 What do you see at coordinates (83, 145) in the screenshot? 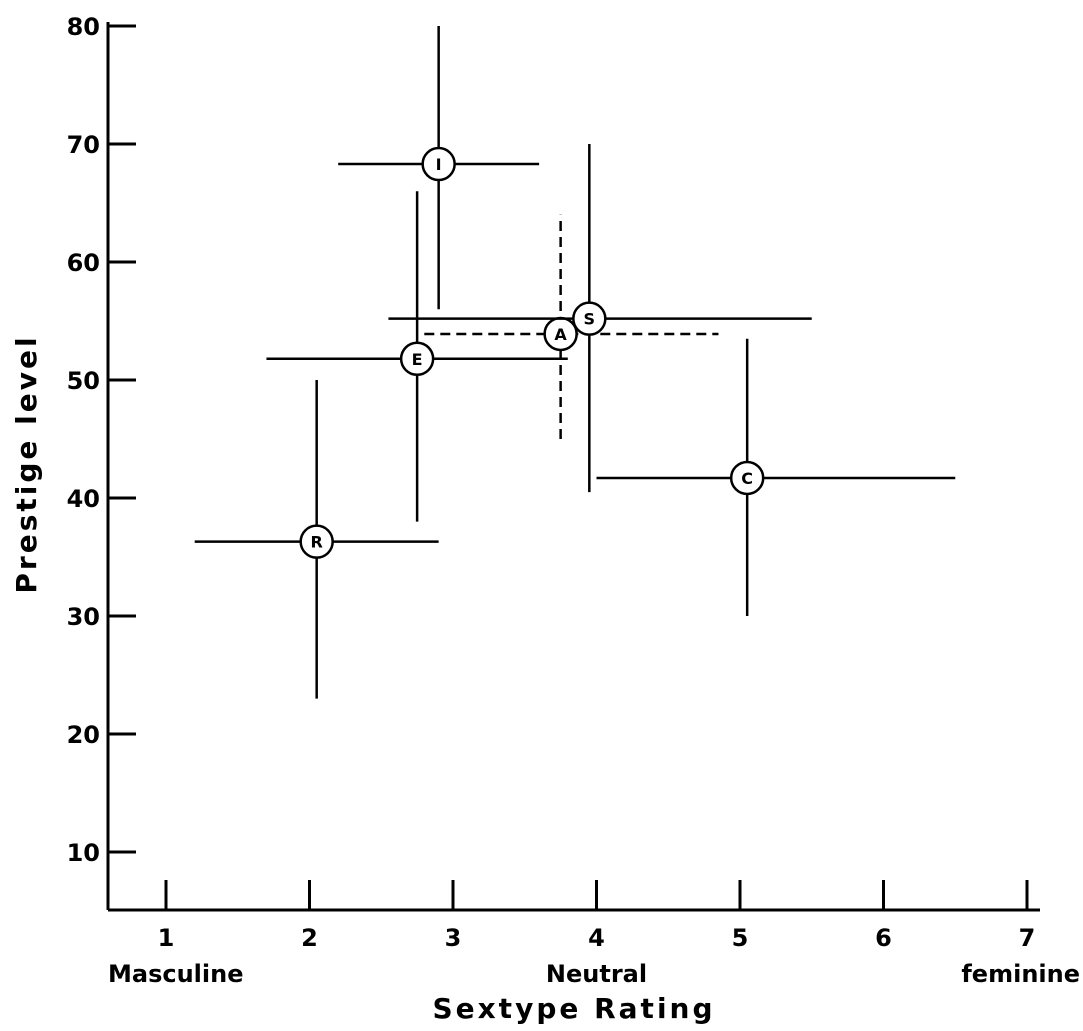
I see `y-tick-label: 70` at bounding box center [83, 145].